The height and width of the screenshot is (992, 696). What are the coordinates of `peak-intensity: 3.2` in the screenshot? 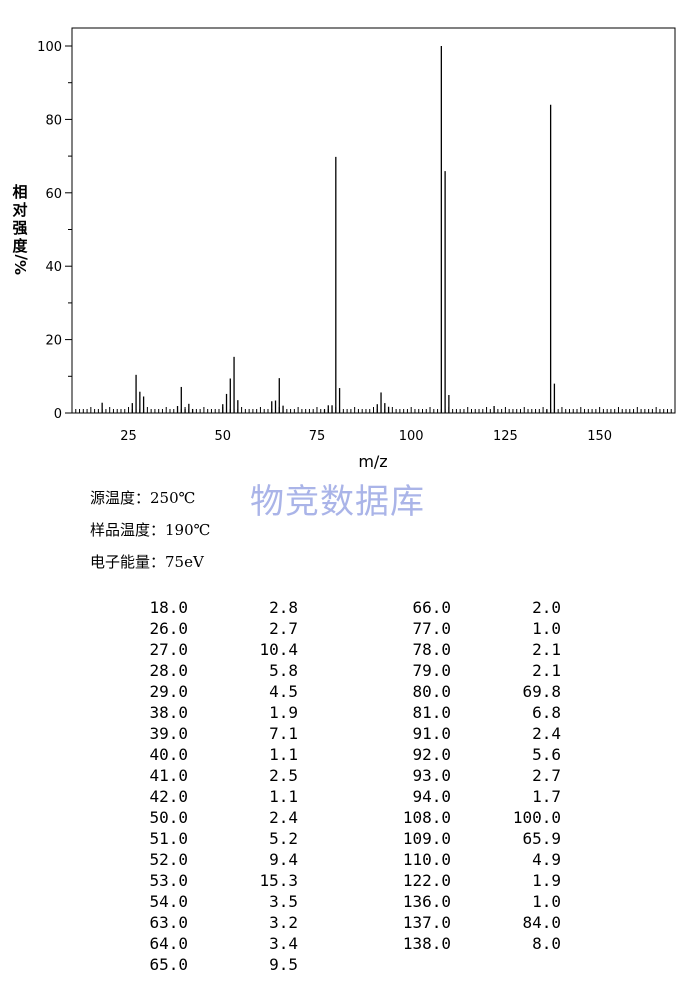 It's located at (283, 922).